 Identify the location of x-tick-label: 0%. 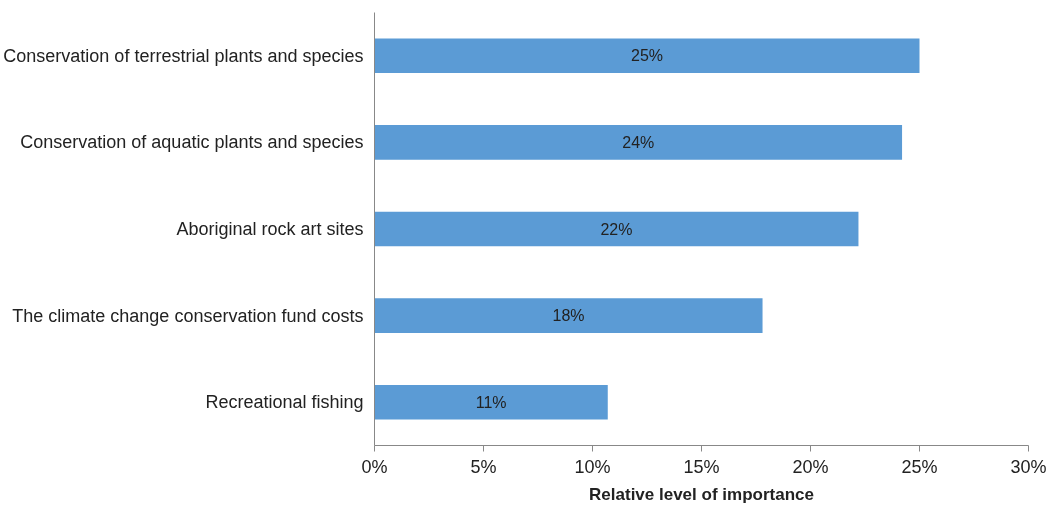
(374, 466).